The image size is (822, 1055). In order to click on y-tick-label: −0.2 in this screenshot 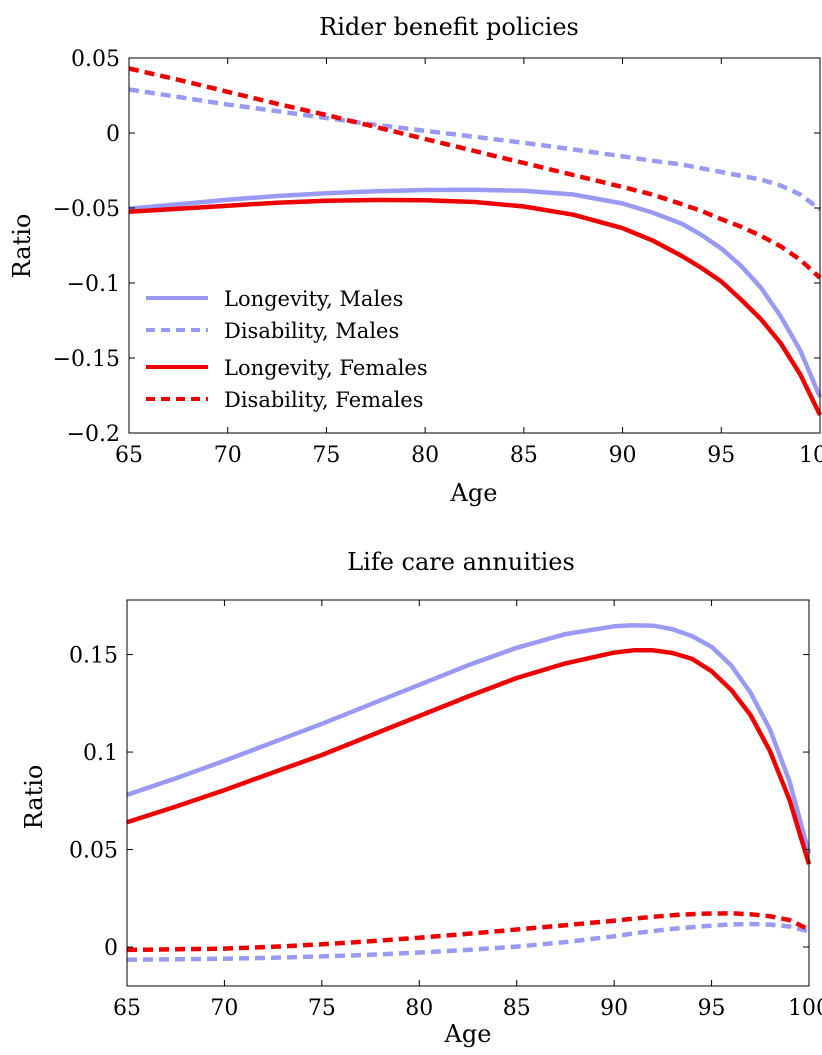, I will do `click(93, 434)`.